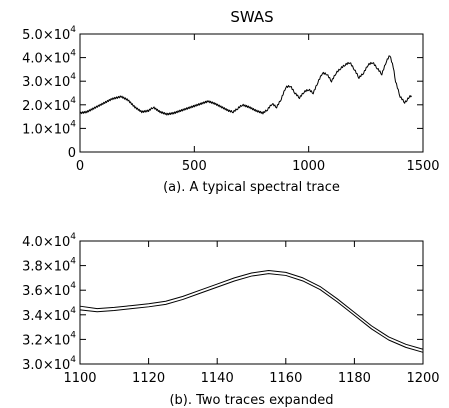 Image resolution: width=449 pixels, height=408 pixels. What do you see at coordinates (148, 378) in the screenshot?
I see `x-tick-label-b: 1120` at bounding box center [148, 378].